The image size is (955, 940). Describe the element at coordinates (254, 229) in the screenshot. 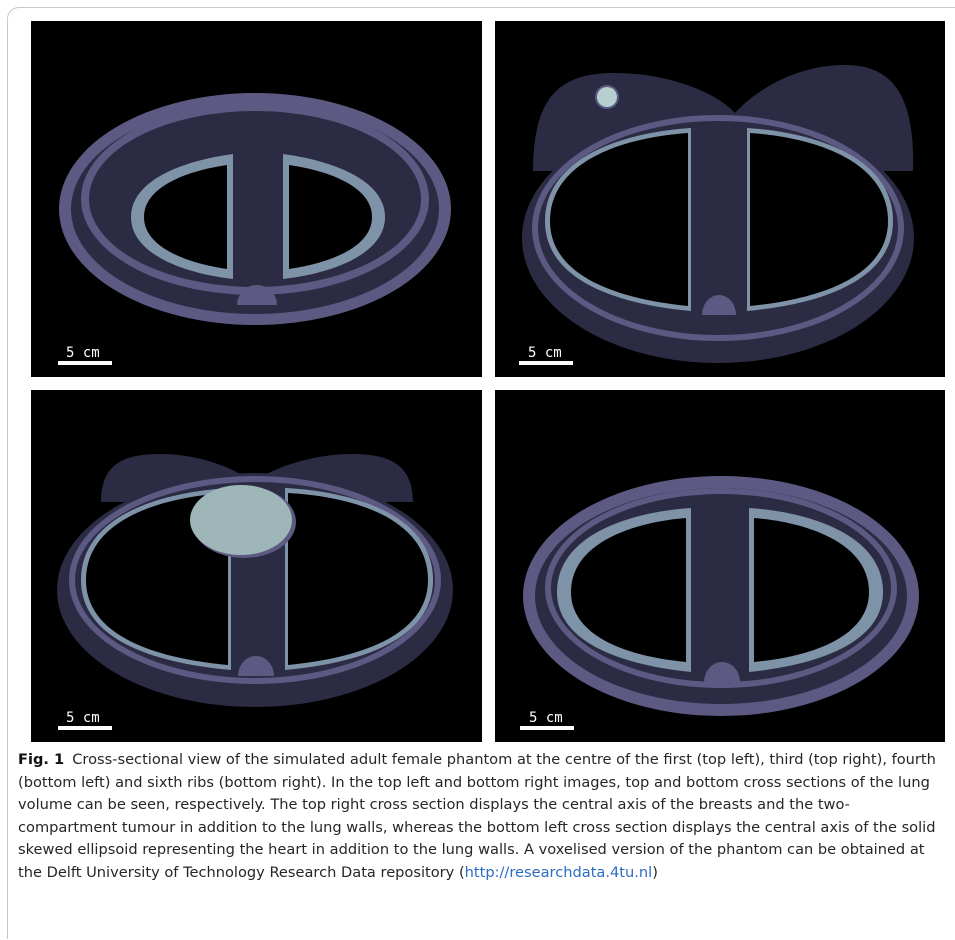

I see `phantom-slice-first-rib: 5 cm` at that location.